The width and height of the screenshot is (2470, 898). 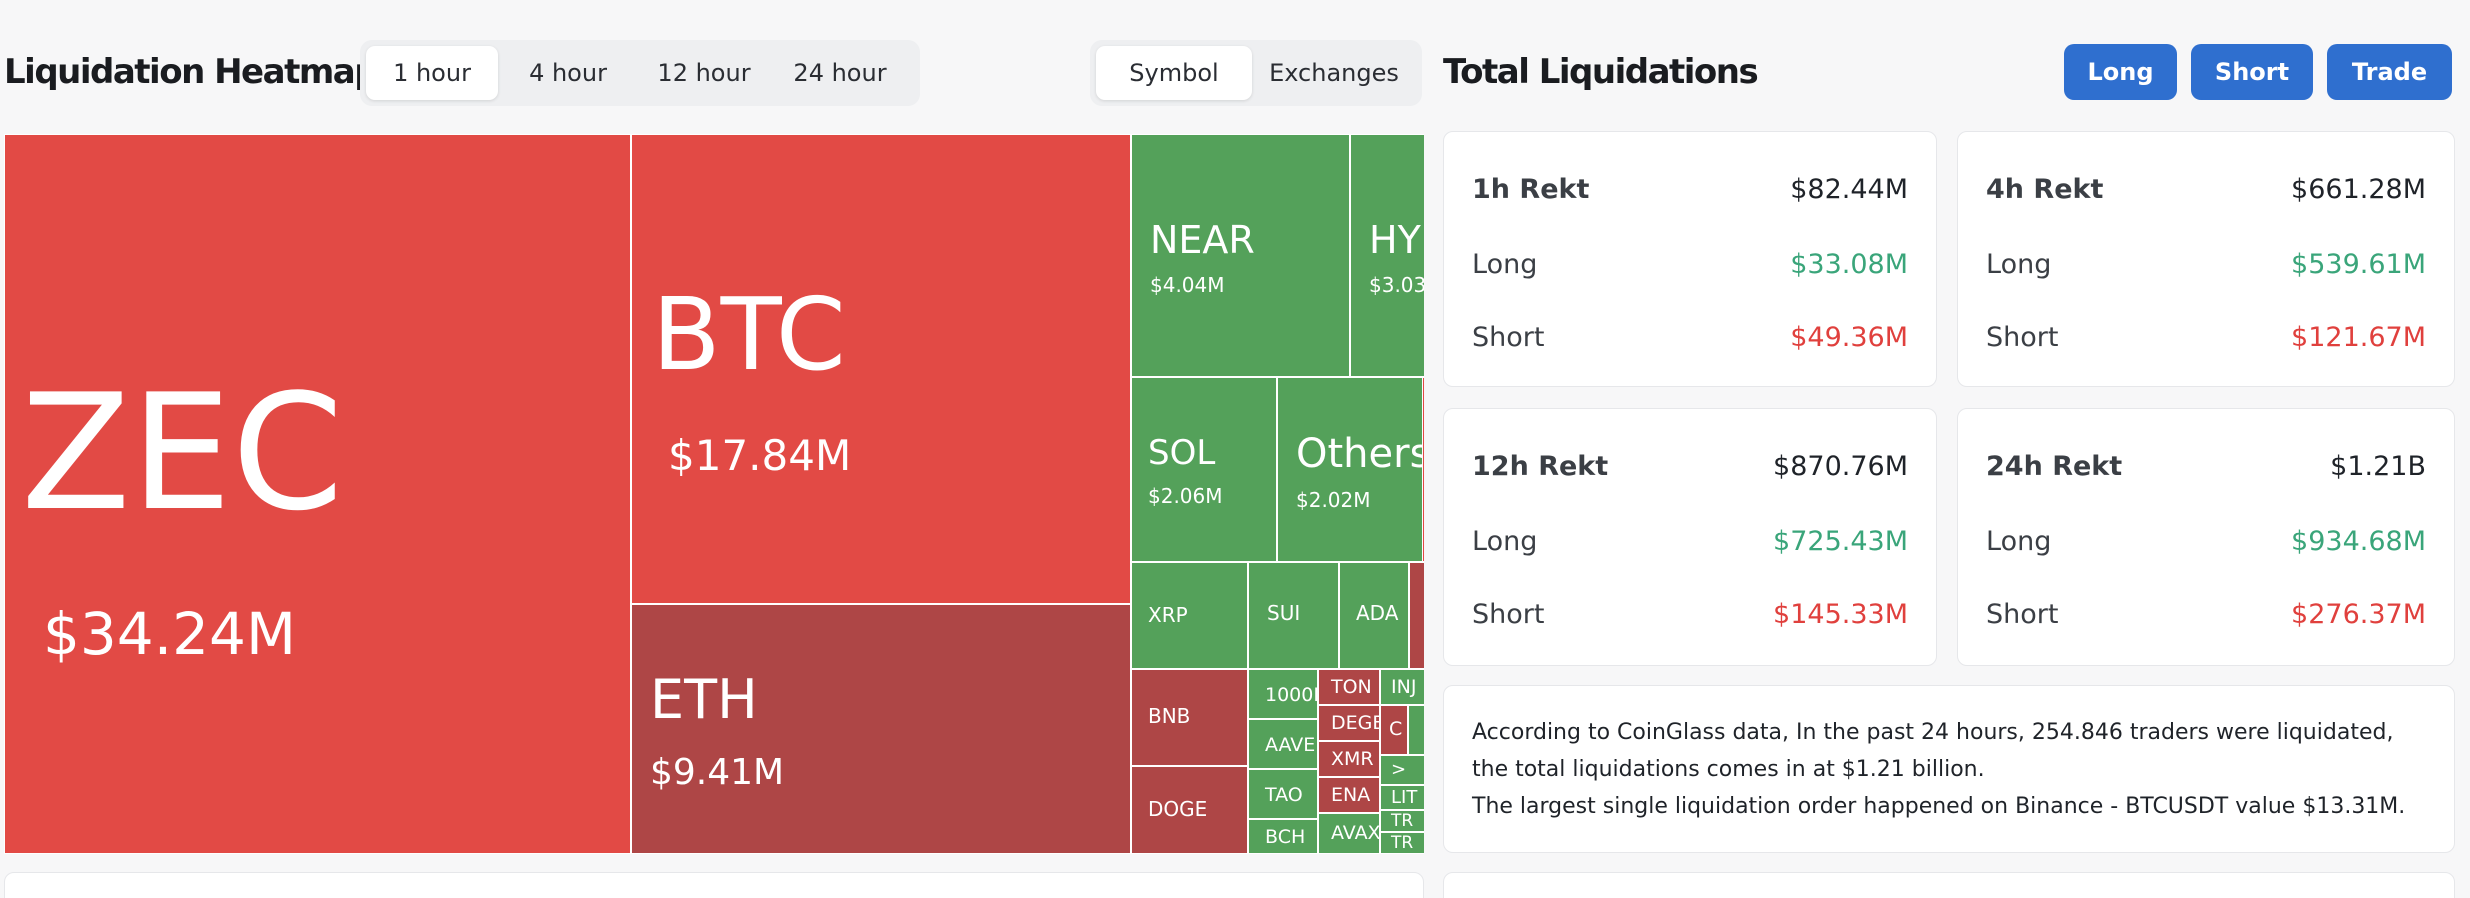 What do you see at coordinates (2054, 466) in the screenshot?
I see `card-label: 24h Rekt` at bounding box center [2054, 466].